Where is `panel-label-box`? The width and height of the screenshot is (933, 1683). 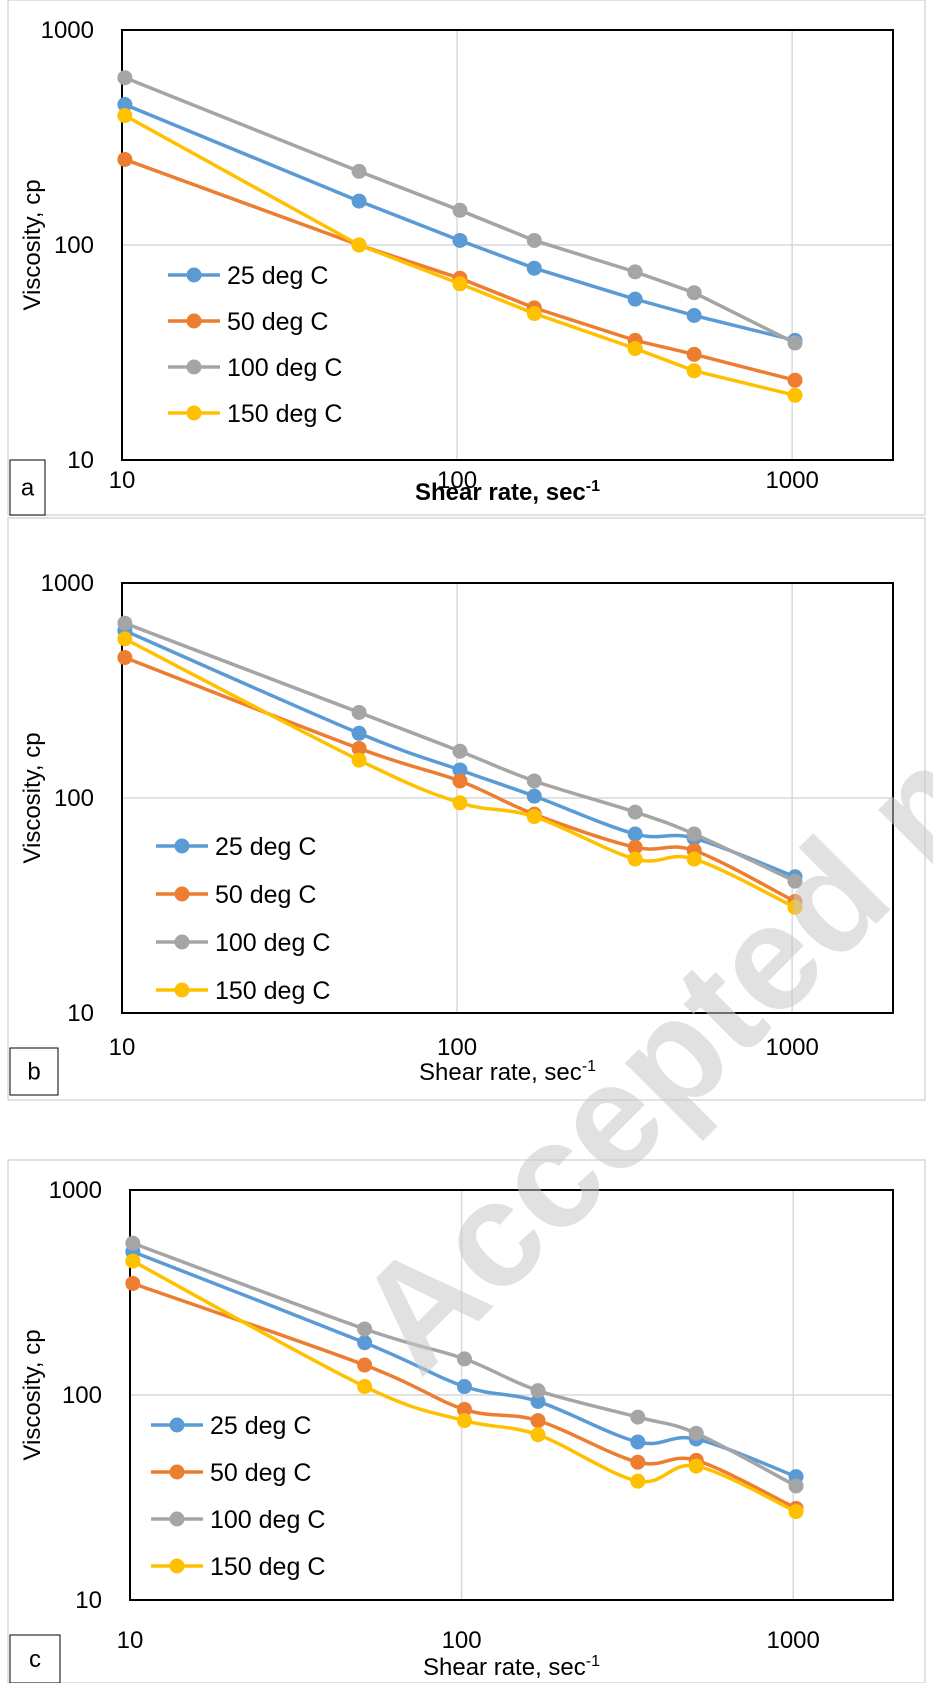 panel-label-box is located at coordinates (27, 487).